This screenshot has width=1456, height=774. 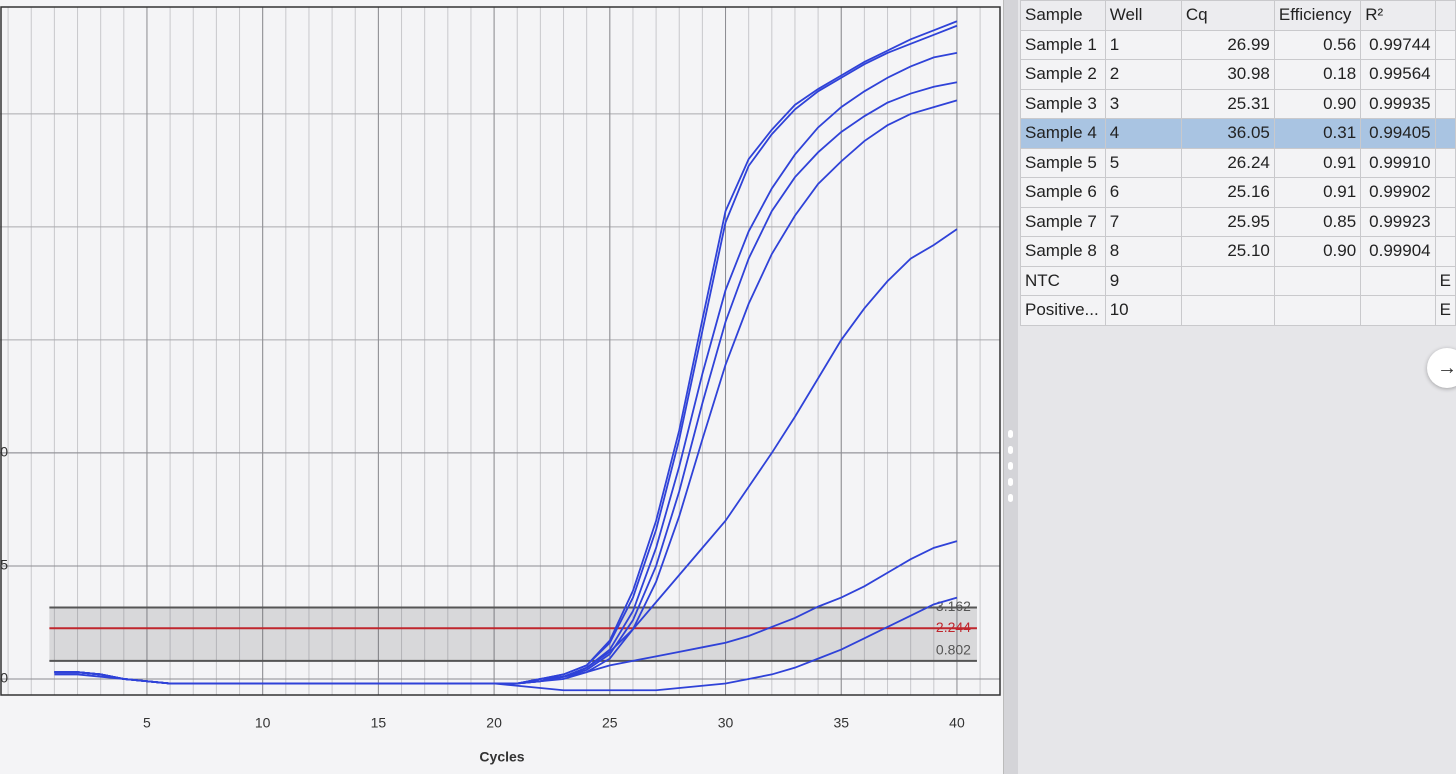 I want to click on cell: 25.95, so click(x=1227, y=221).